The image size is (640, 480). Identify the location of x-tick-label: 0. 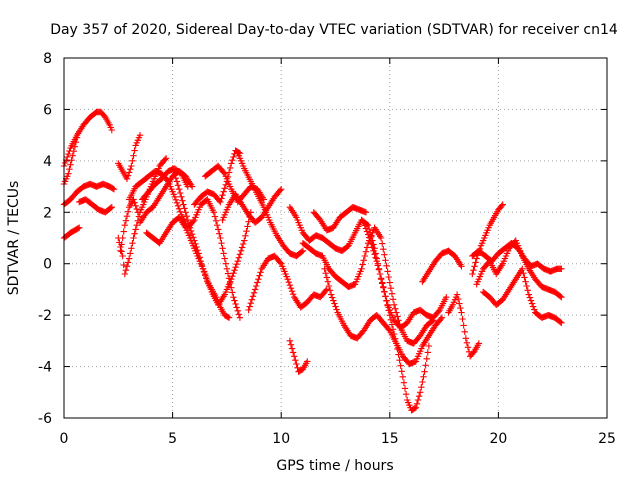
(64, 439).